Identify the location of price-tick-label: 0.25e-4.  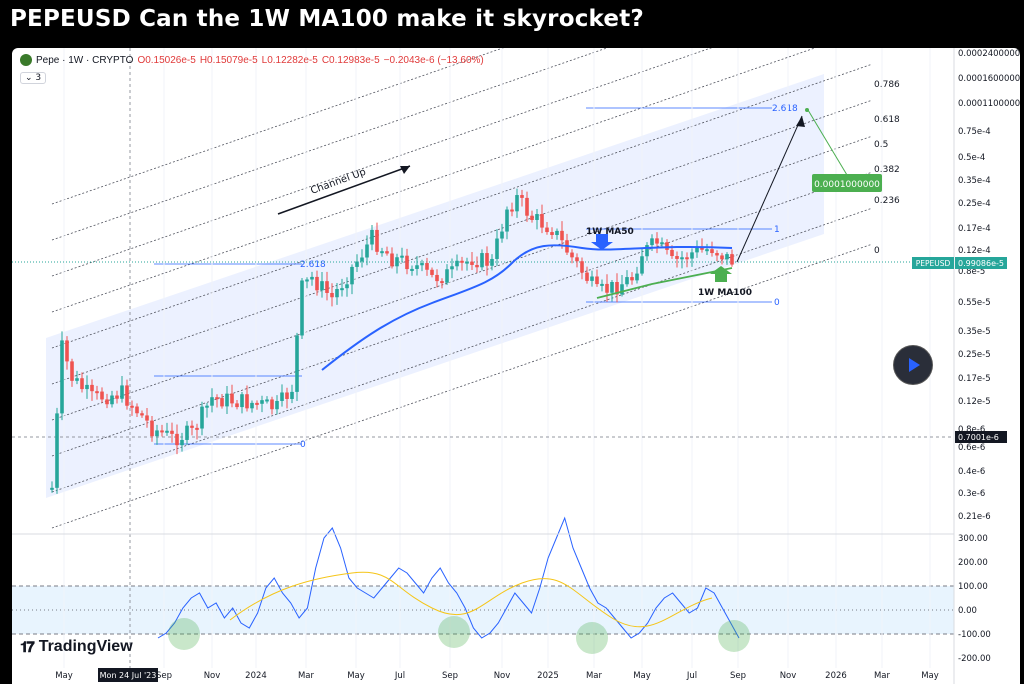
(974, 204).